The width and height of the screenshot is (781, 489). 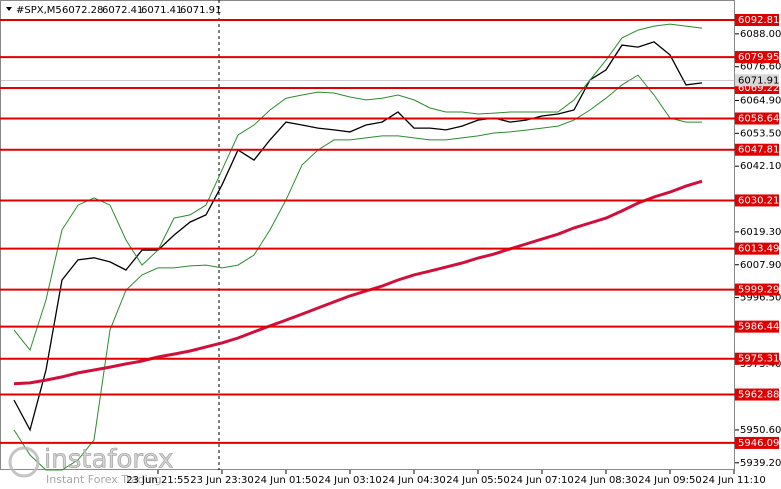 I want to click on high: 6072.41, so click(x=122, y=10).